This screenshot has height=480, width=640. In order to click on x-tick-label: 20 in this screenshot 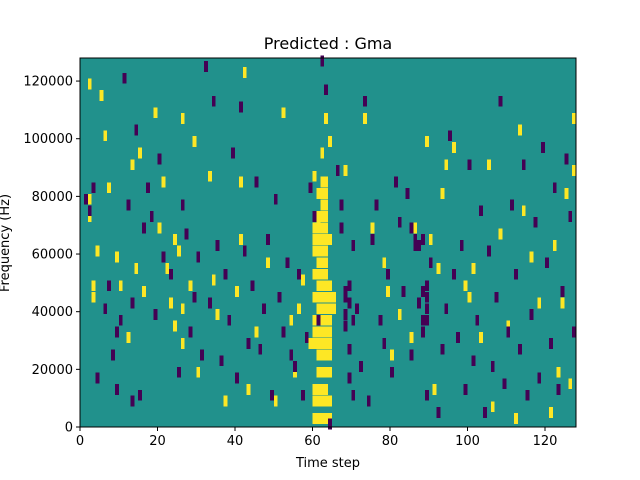, I will do `click(157, 441)`.